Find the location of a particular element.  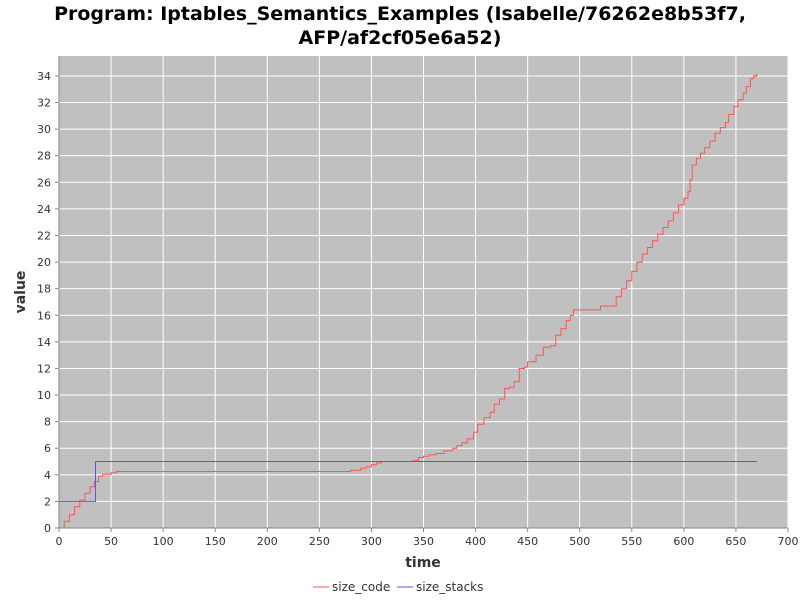

y-tick-label: 32 is located at coordinates (44, 103).